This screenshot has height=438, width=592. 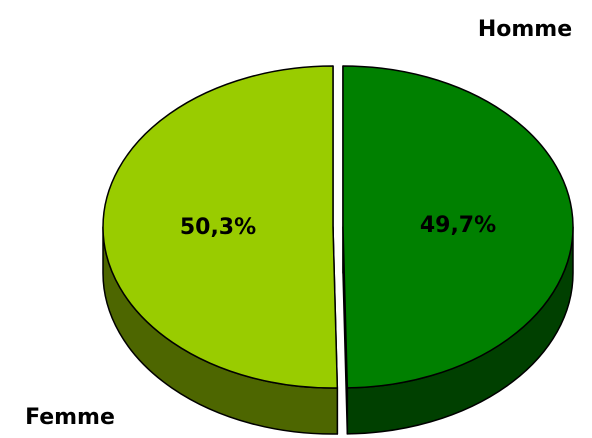 I want to click on data-label: 49,7%, so click(x=458, y=225).